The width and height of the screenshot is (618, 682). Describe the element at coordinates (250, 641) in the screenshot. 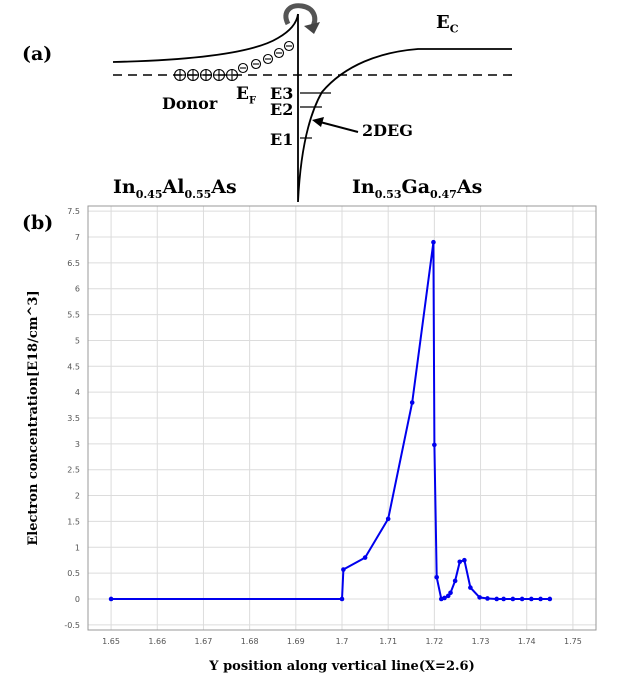

I see `x-tick-label: 1.68` at that location.